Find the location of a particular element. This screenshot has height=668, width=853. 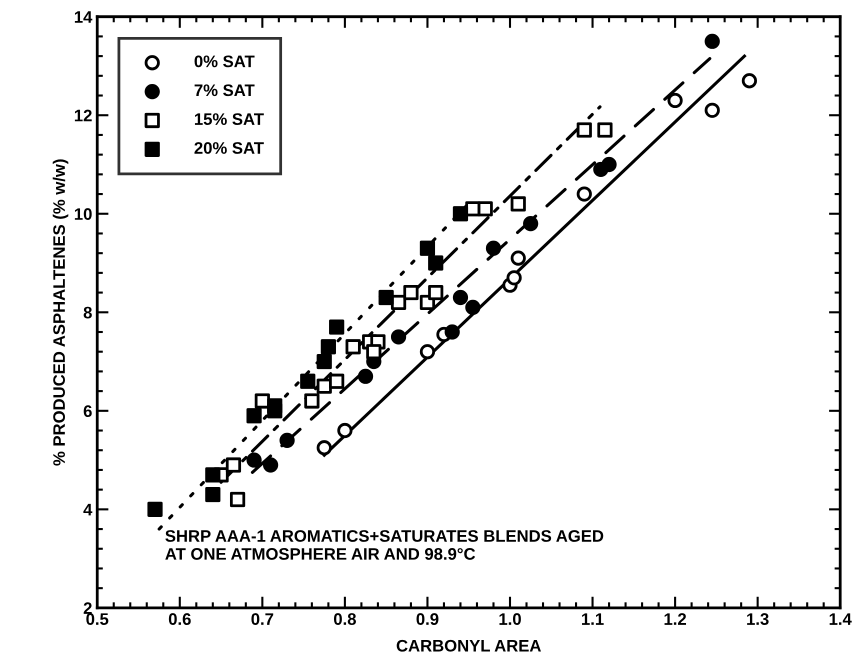

x-tick-label: 1.1 is located at coordinates (593, 619).